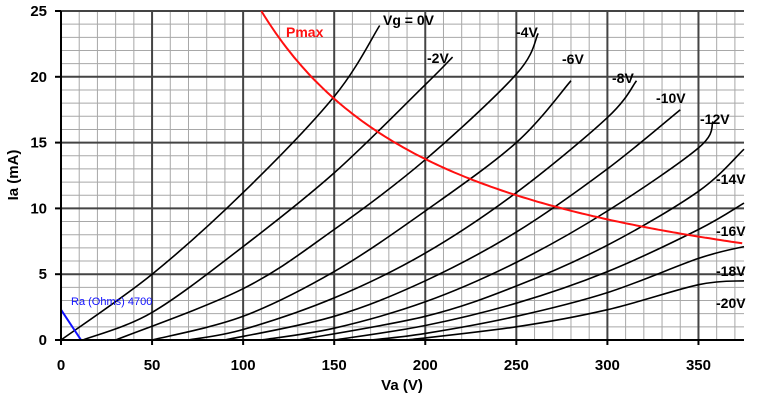 Image resolution: width=770 pixels, height=400 pixels. I want to click on curve-label: -18V, so click(731, 271).